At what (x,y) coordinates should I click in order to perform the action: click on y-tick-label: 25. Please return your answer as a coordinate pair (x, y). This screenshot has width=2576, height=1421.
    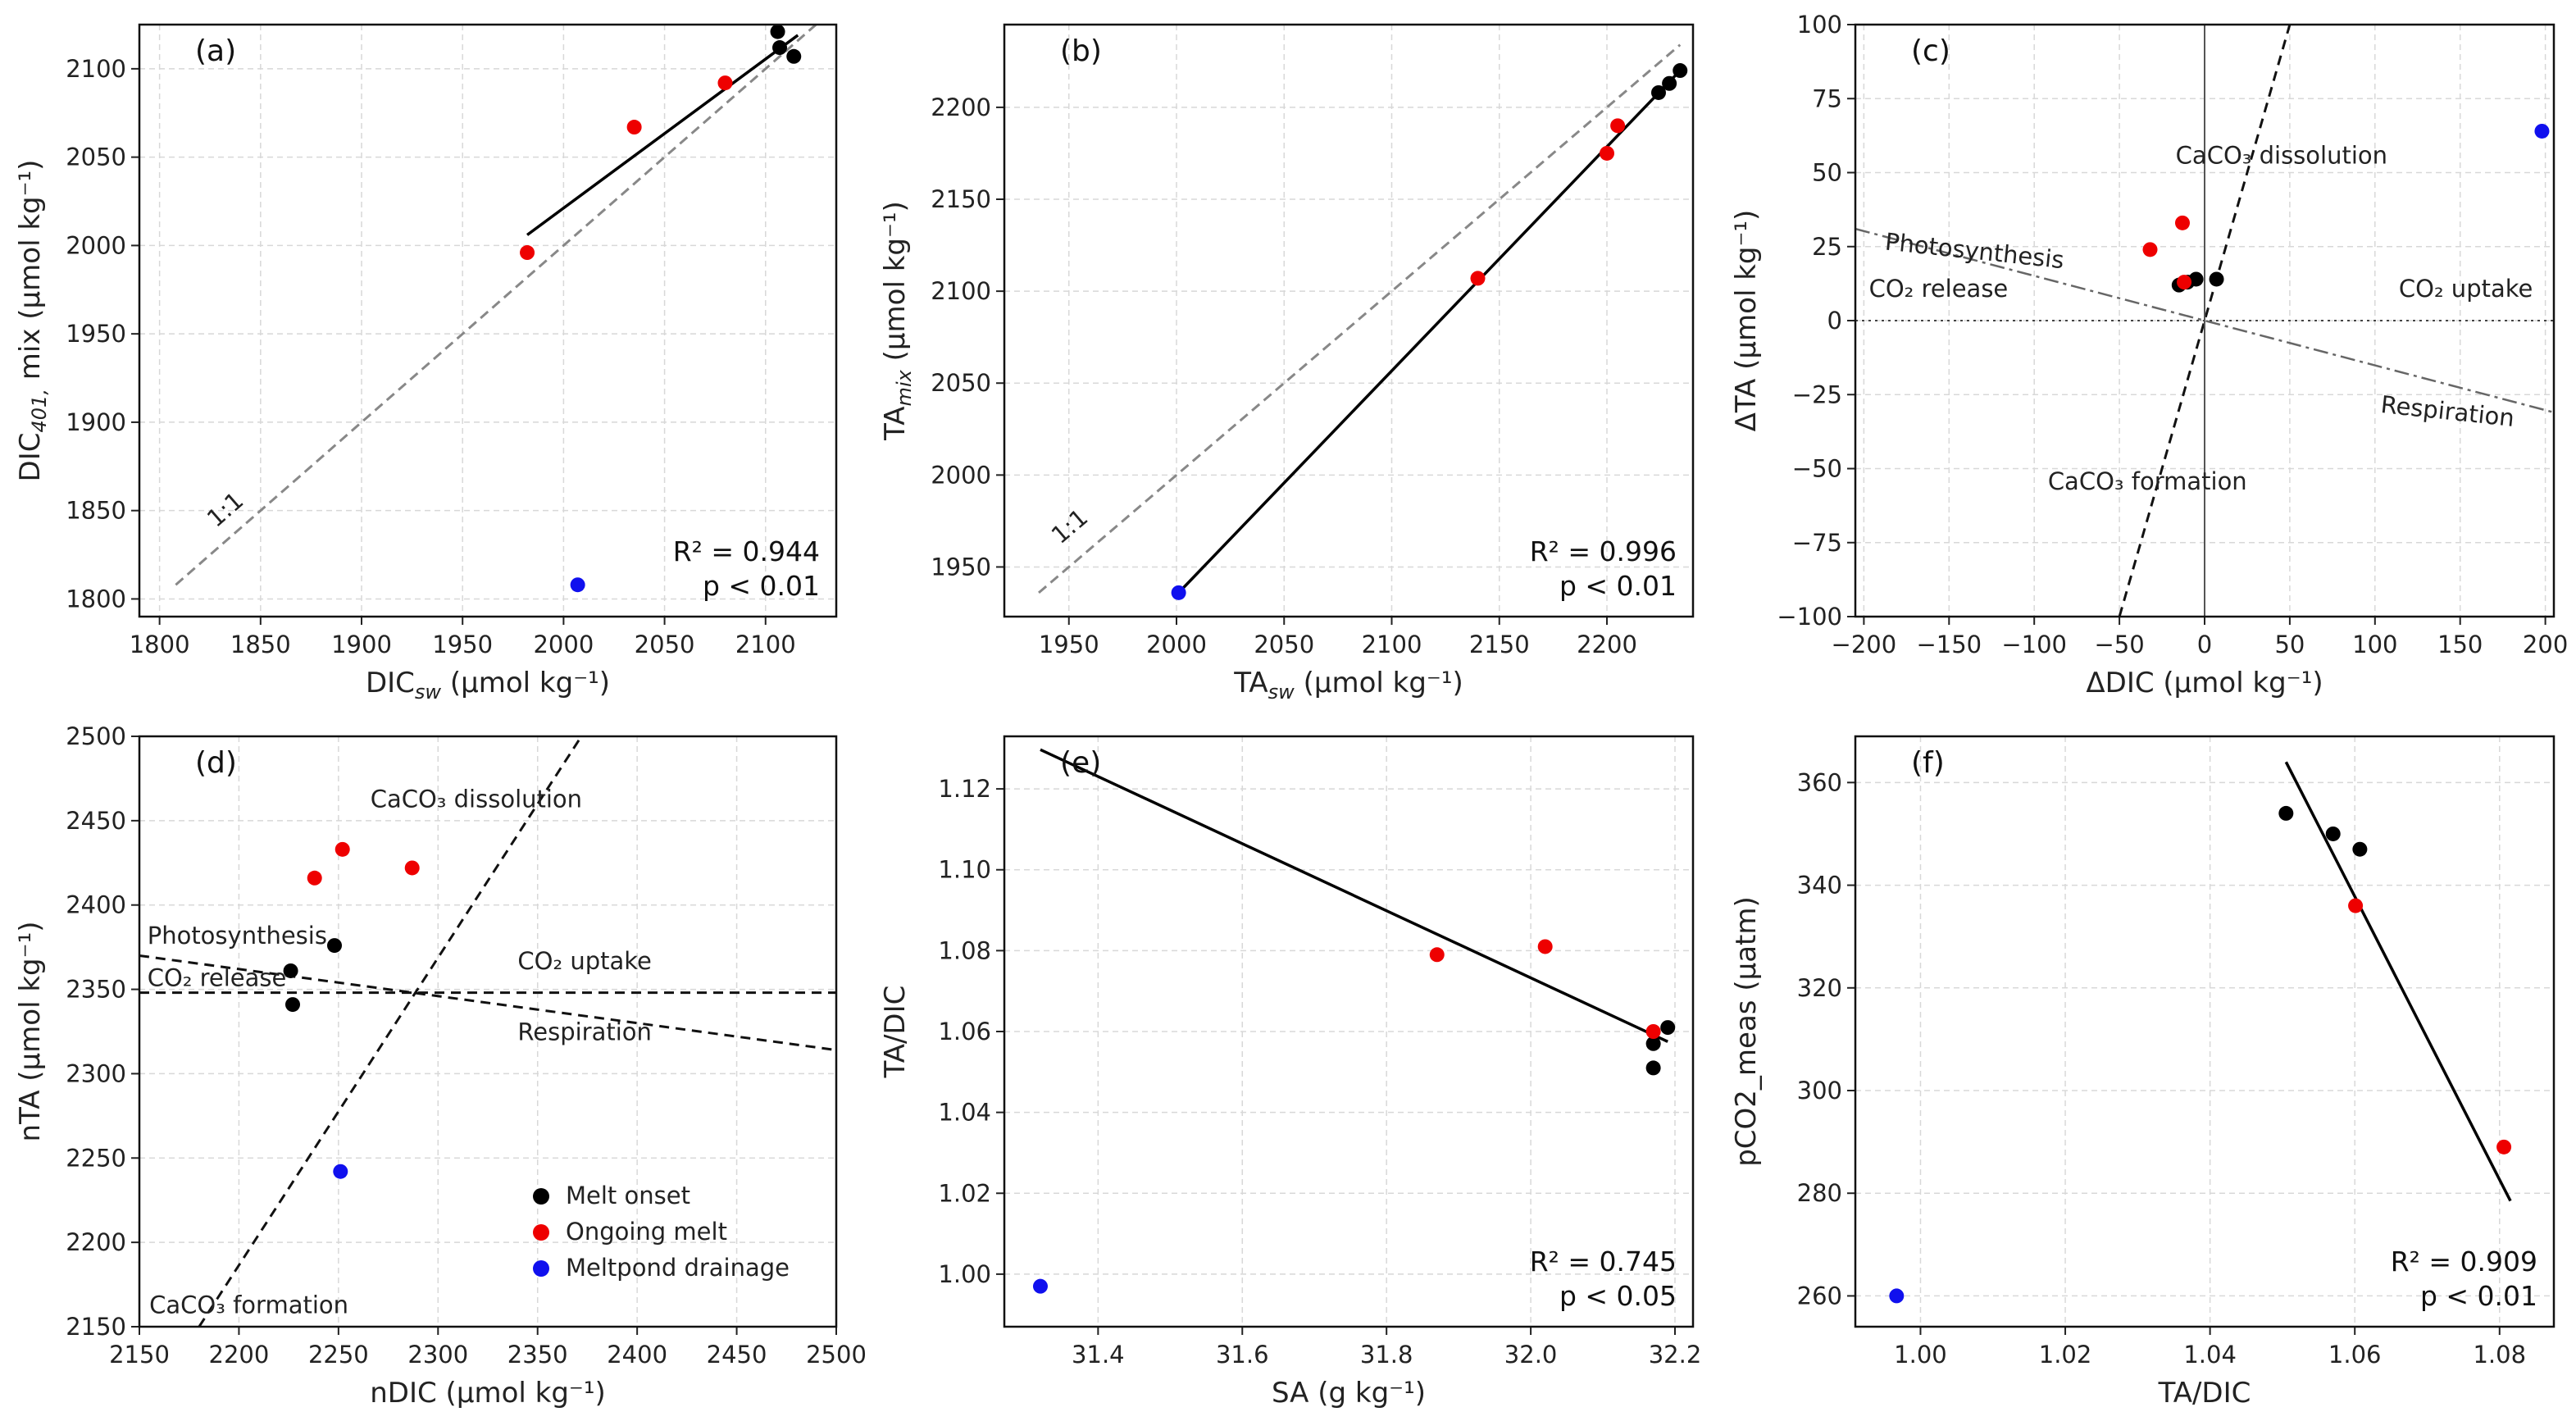
    Looking at the image, I should click on (1827, 247).